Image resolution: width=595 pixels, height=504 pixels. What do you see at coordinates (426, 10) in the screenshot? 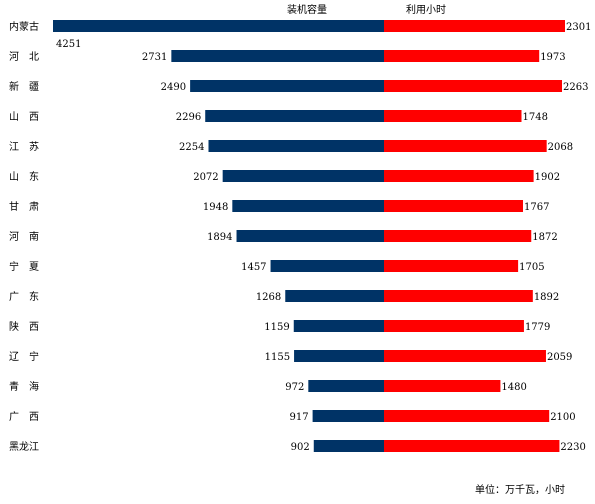
I see `legend-hours: 利用小时` at bounding box center [426, 10].